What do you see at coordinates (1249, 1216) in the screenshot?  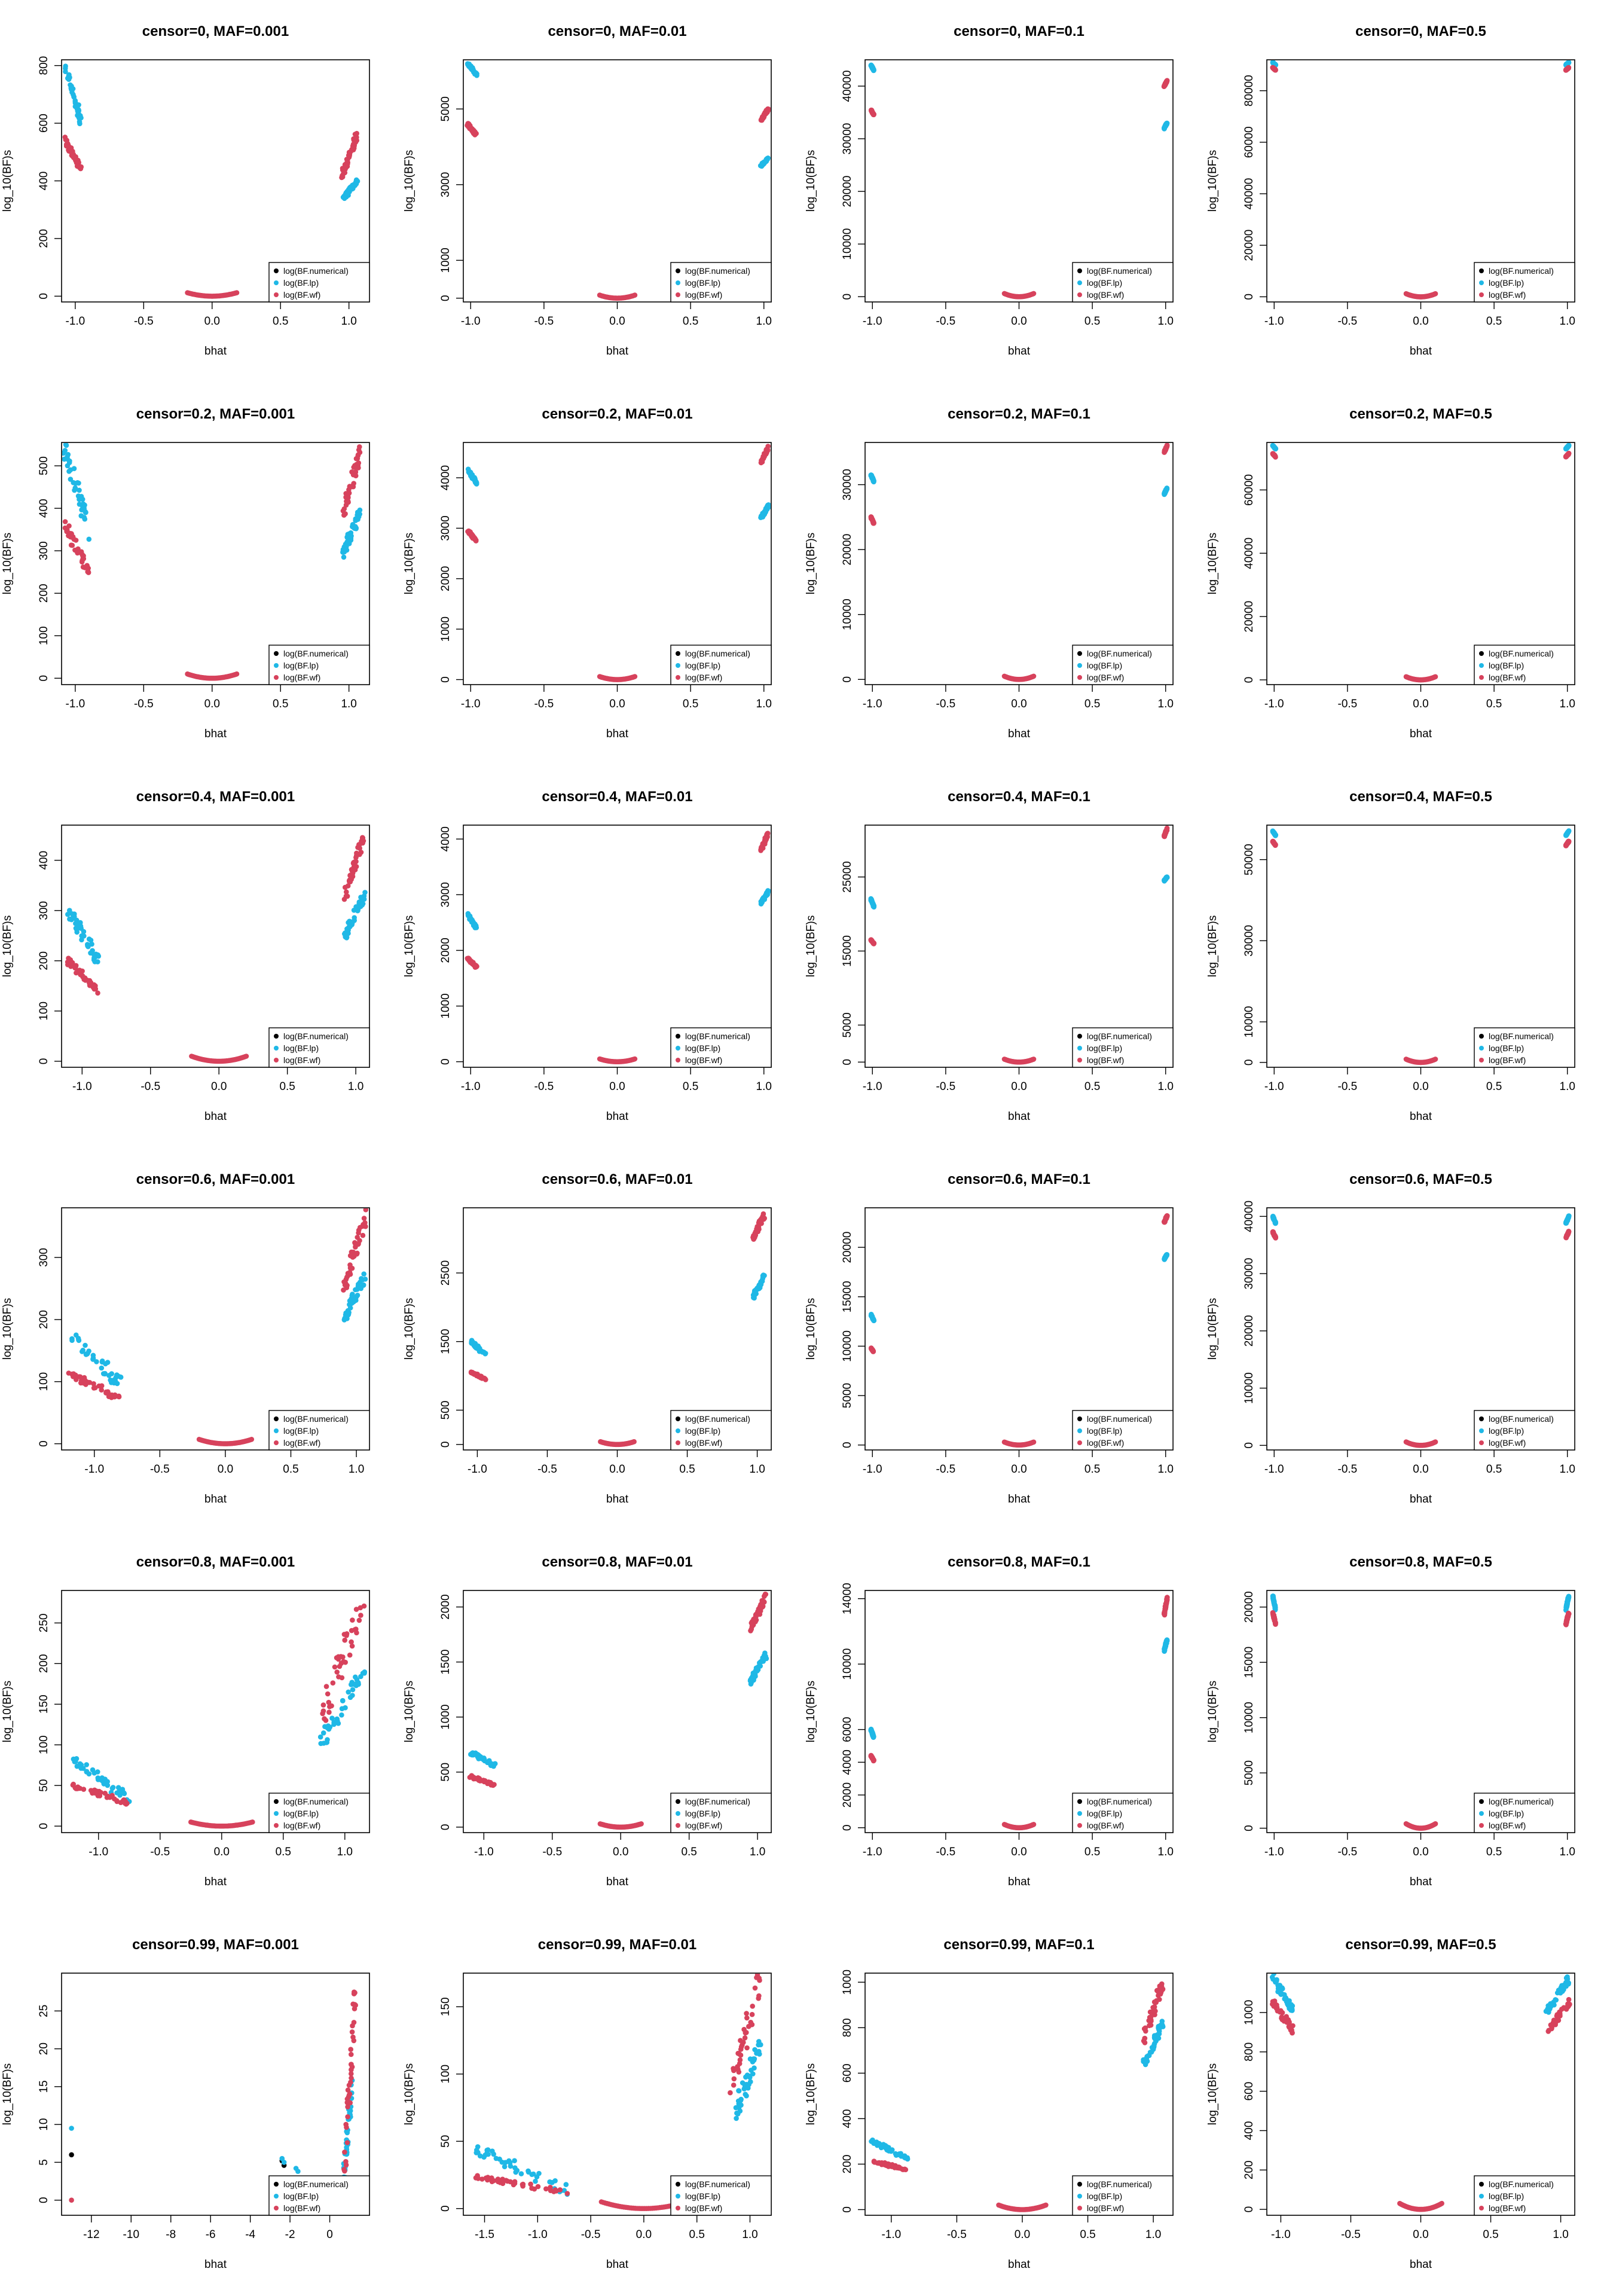 I see `y-tick-label: 40000` at bounding box center [1249, 1216].